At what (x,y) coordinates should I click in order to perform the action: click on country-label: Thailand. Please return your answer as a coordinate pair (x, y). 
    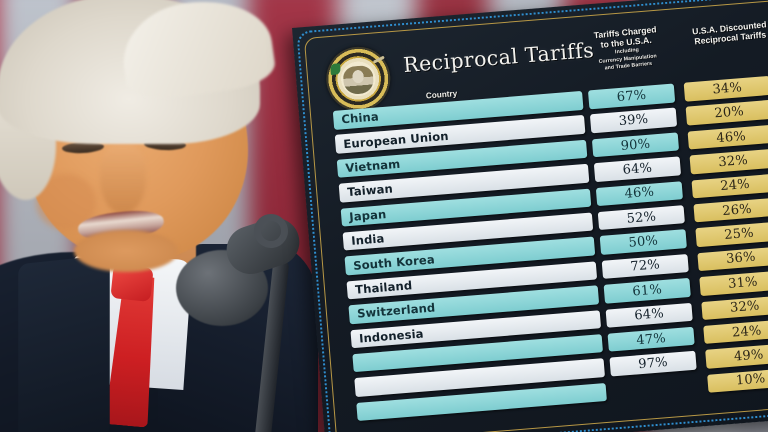
    Looking at the image, I should click on (383, 287).